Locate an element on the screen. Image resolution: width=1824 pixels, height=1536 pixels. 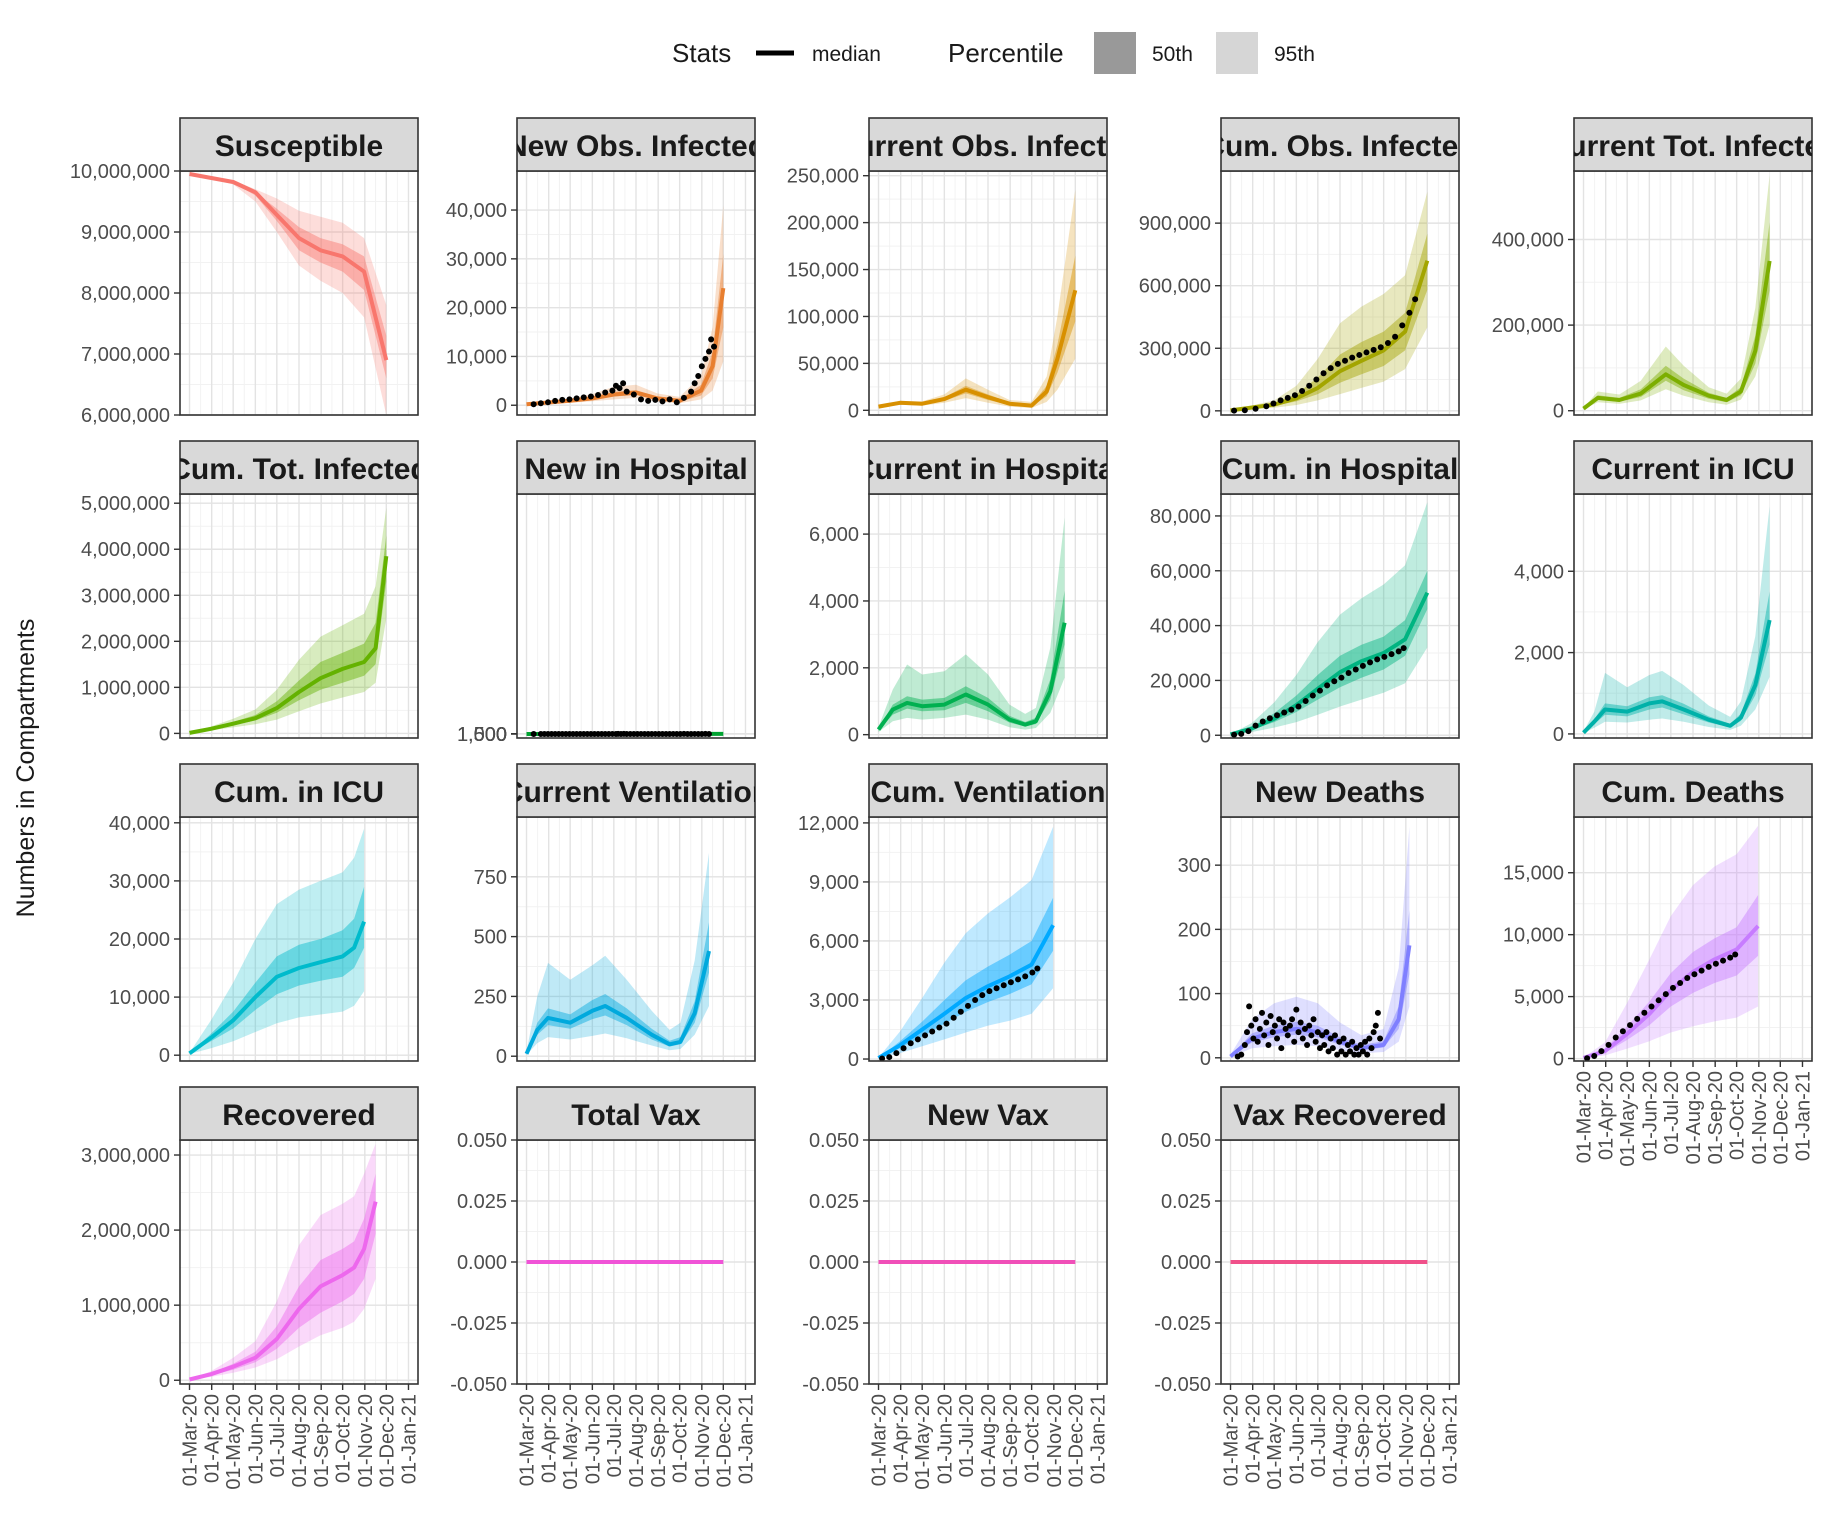
strip-title: Total Vax is located at coordinates (636, 1115).